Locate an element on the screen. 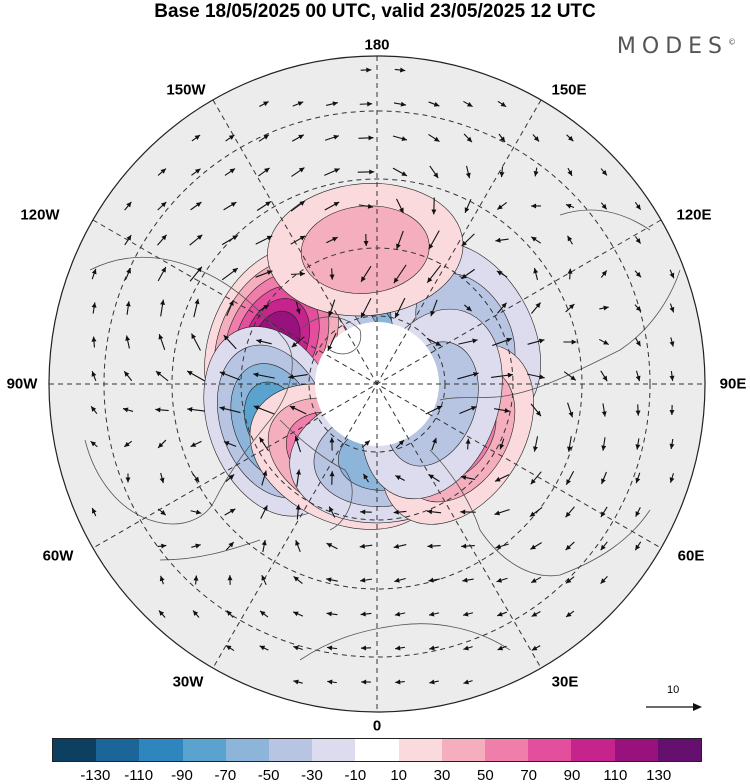 The image size is (750, 784). colorbar-tick-label: -30 is located at coordinates (312, 775).